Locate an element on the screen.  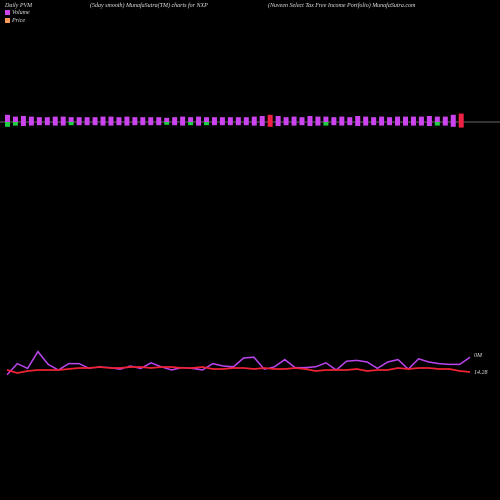
line-volume is located at coordinates (238, 363).